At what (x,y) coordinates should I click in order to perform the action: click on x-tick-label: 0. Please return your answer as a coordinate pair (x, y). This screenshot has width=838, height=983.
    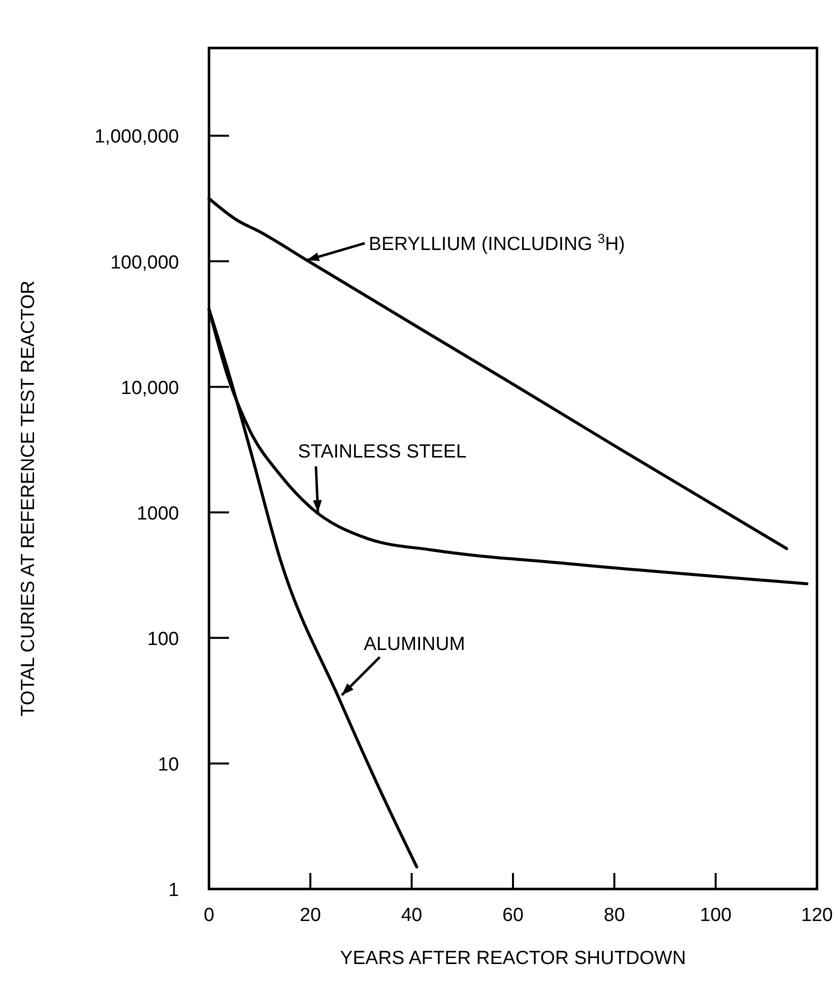
    Looking at the image, I should click on (209, 915).